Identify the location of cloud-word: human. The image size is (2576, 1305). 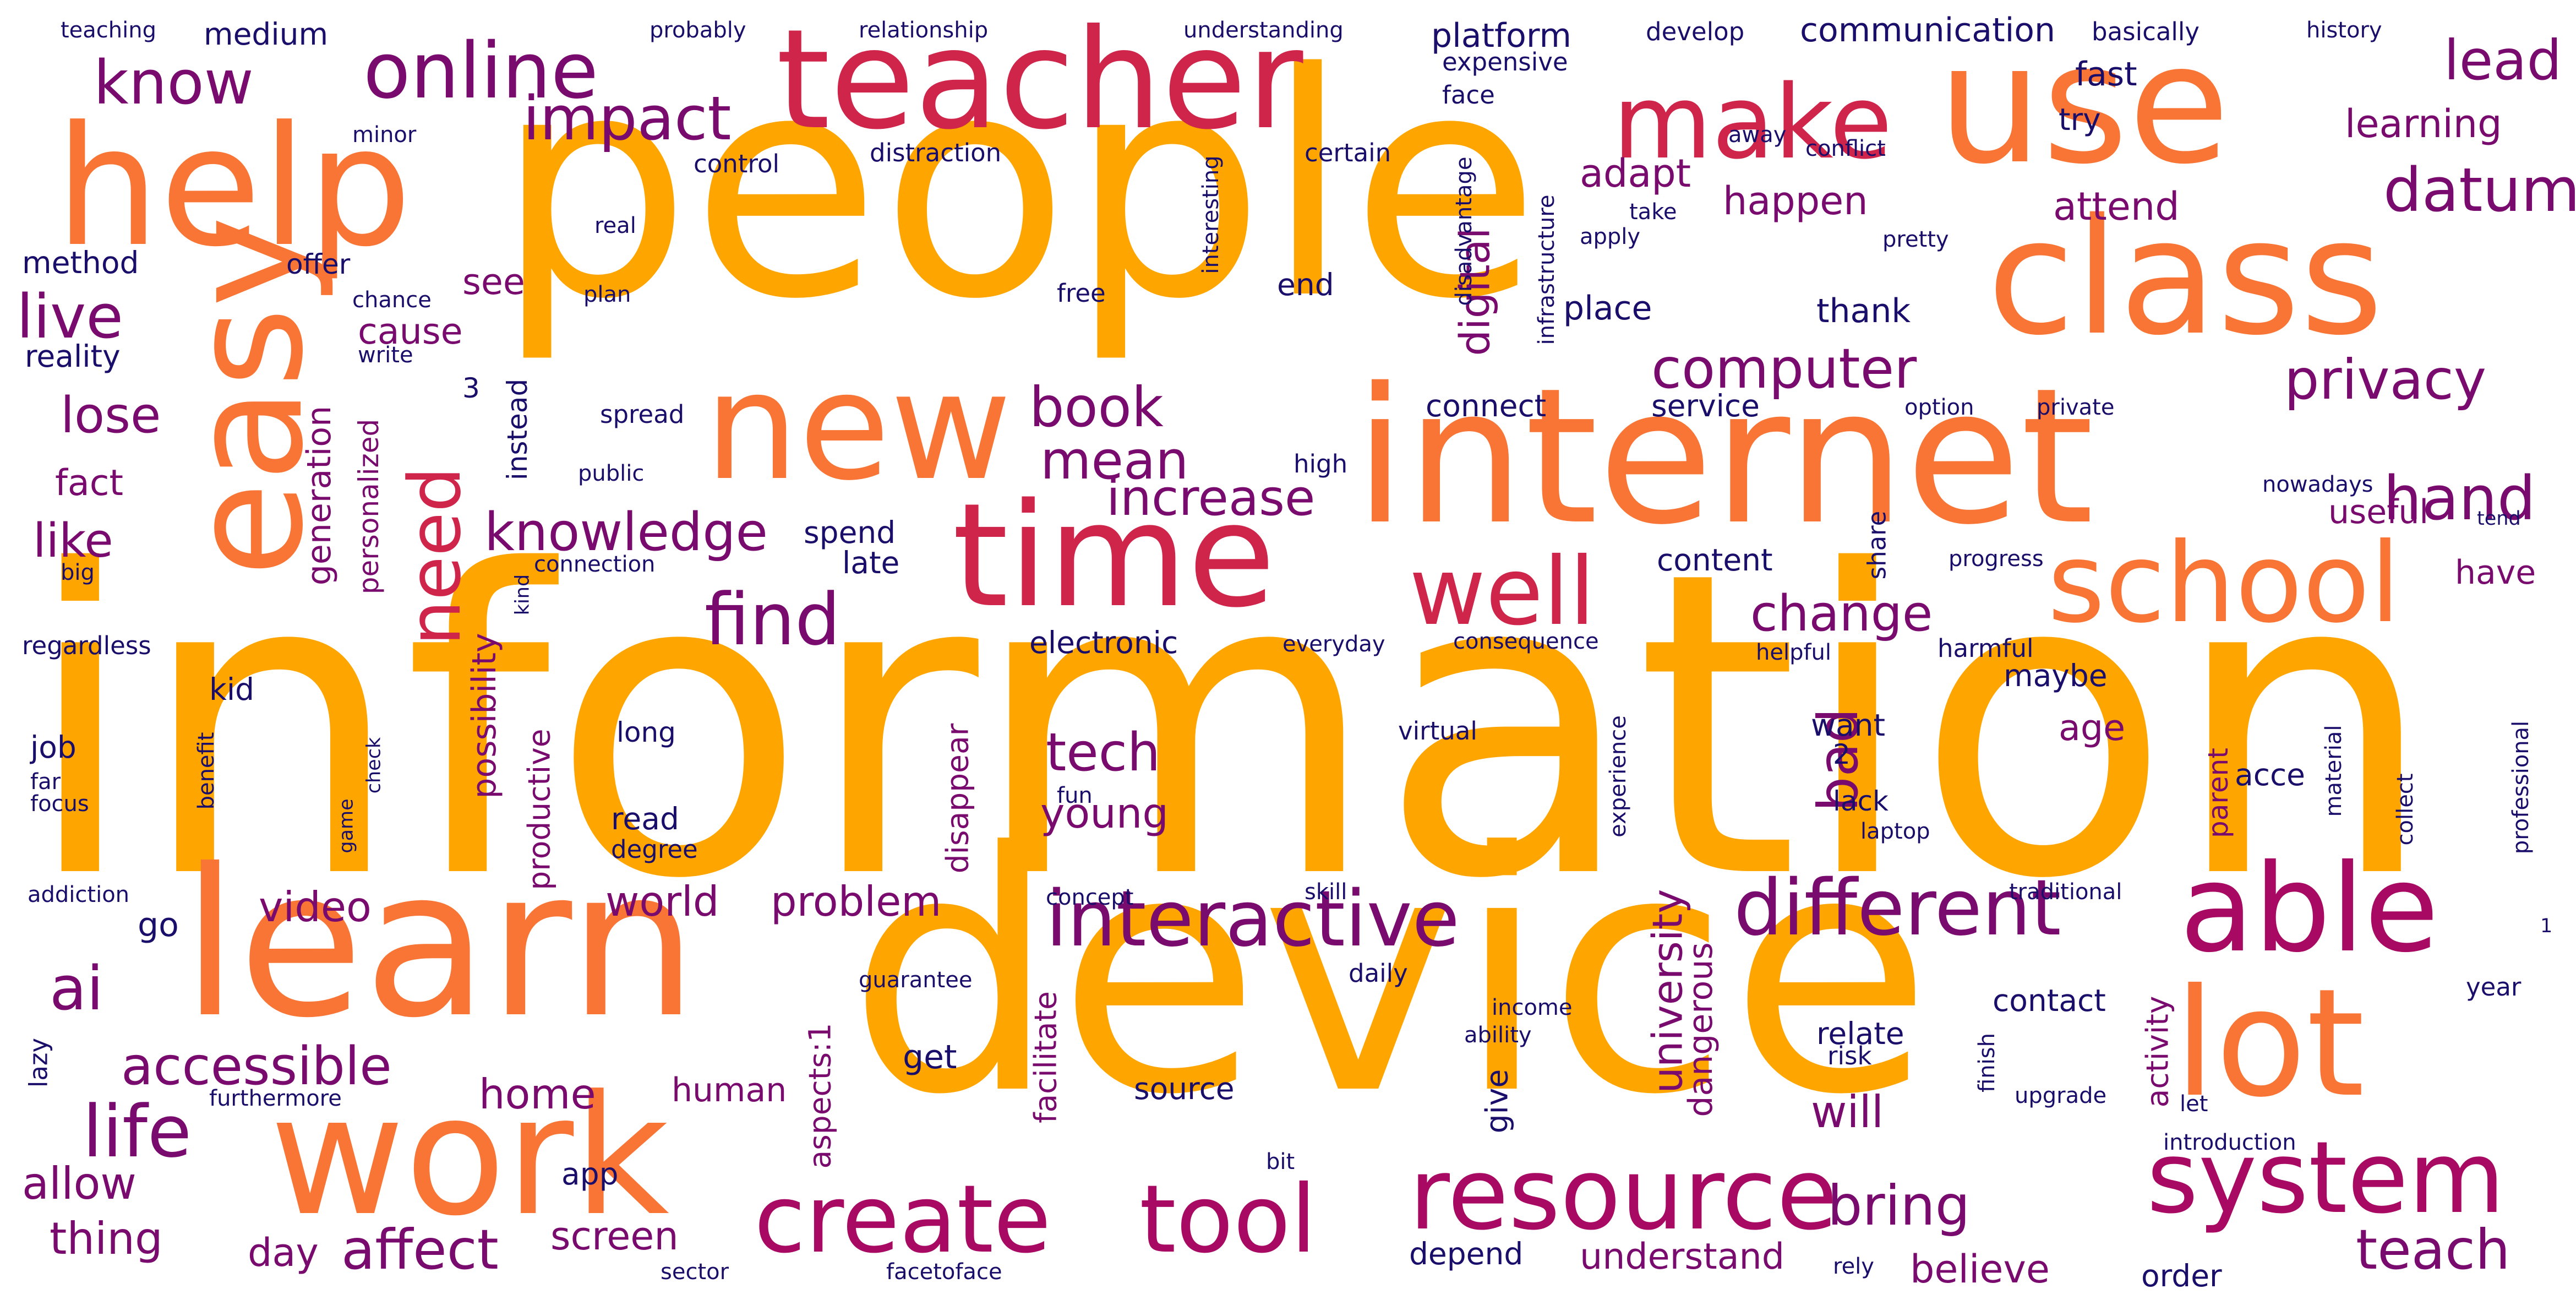
(730, 1091).